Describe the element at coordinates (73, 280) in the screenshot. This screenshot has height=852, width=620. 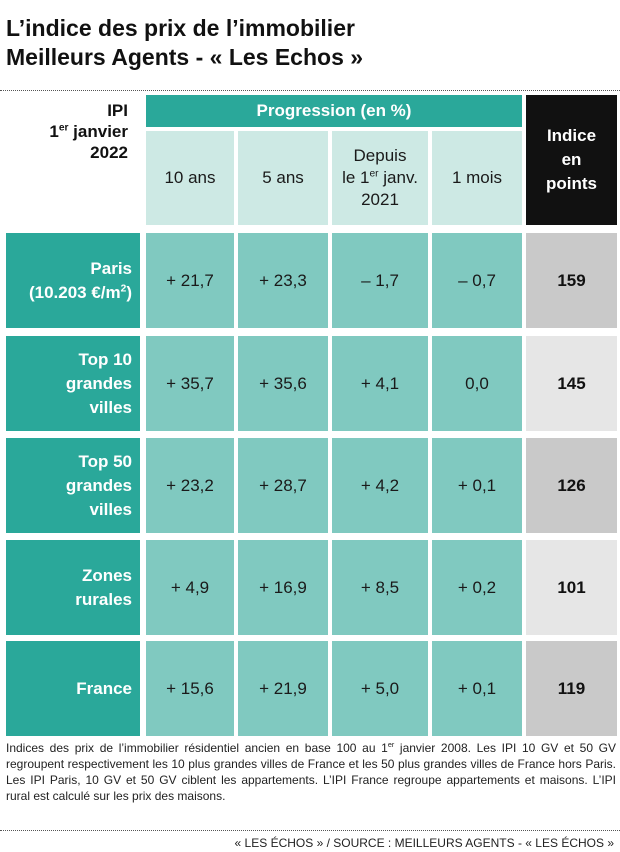
I see `row-label: Paris (10.203 €/m2)` at that location.